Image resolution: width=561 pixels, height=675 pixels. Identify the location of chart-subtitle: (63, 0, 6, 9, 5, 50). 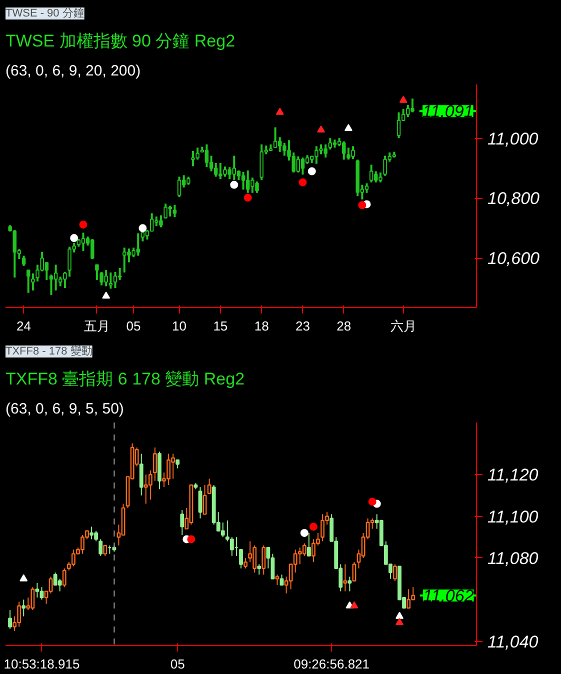
(65, 409).